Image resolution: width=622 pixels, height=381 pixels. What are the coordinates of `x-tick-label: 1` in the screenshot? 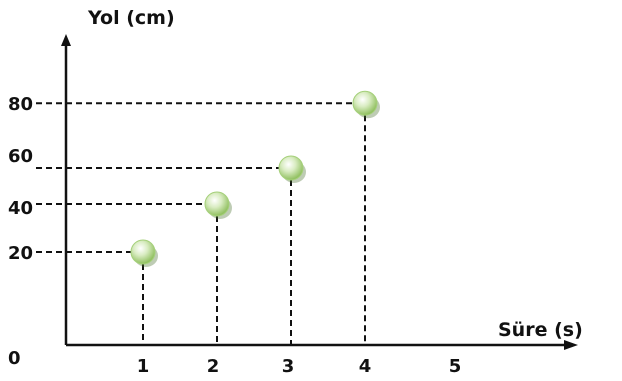 It's located at (143, 366).